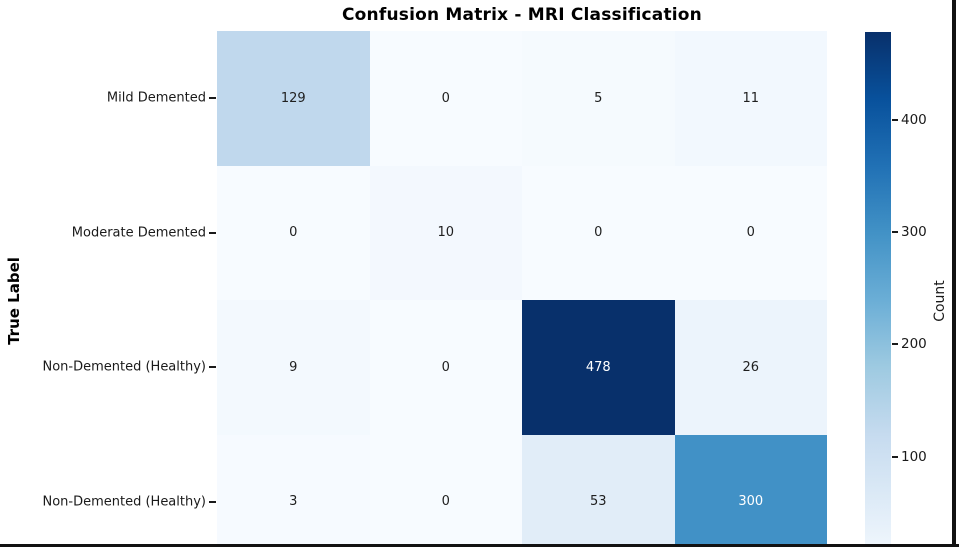 The image size is (959, 547). What do you see at coordinates (750, 98) in the screenshot?
I see `heatmap-cell-r0c3: 11` at bounding box center [750, 98].